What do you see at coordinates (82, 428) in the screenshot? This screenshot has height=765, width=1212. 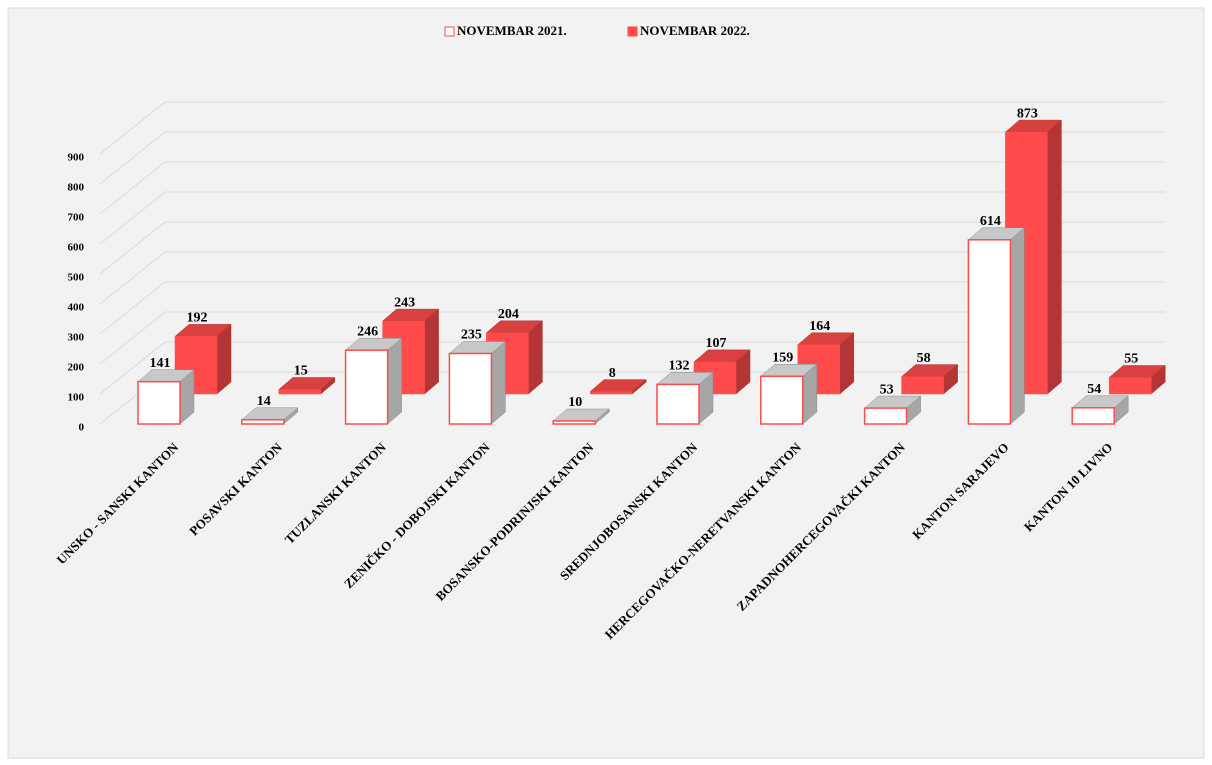 I see `y-tick-label: 0` at bounding box center [82, 428].